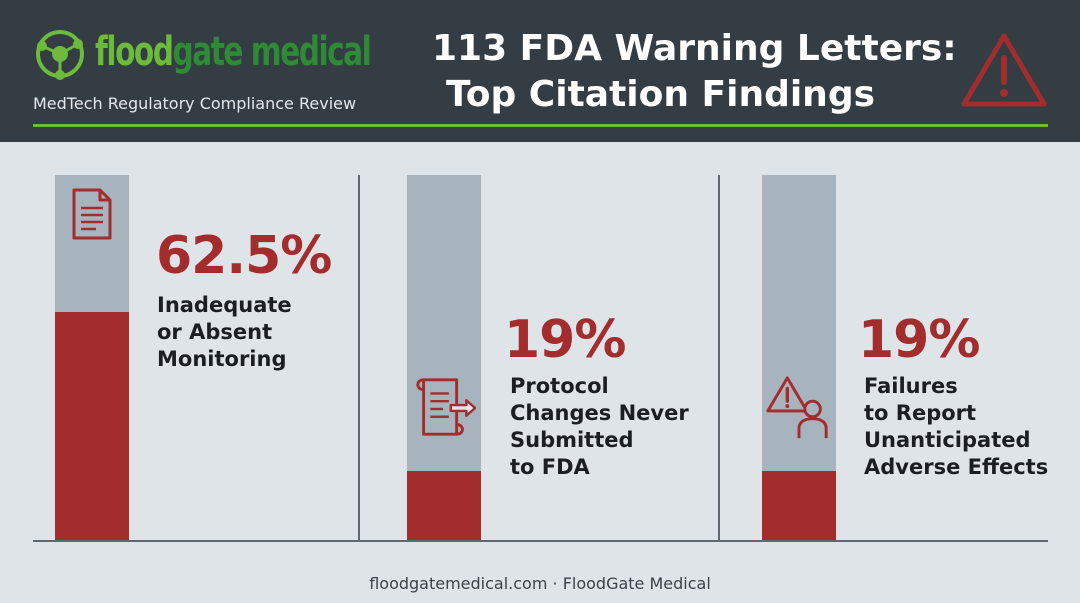  What do you see at coordinates (271, 52) in the screenshot?
I see `brand-part-gate-medical: gate medical` at bounding box center [271, 52].